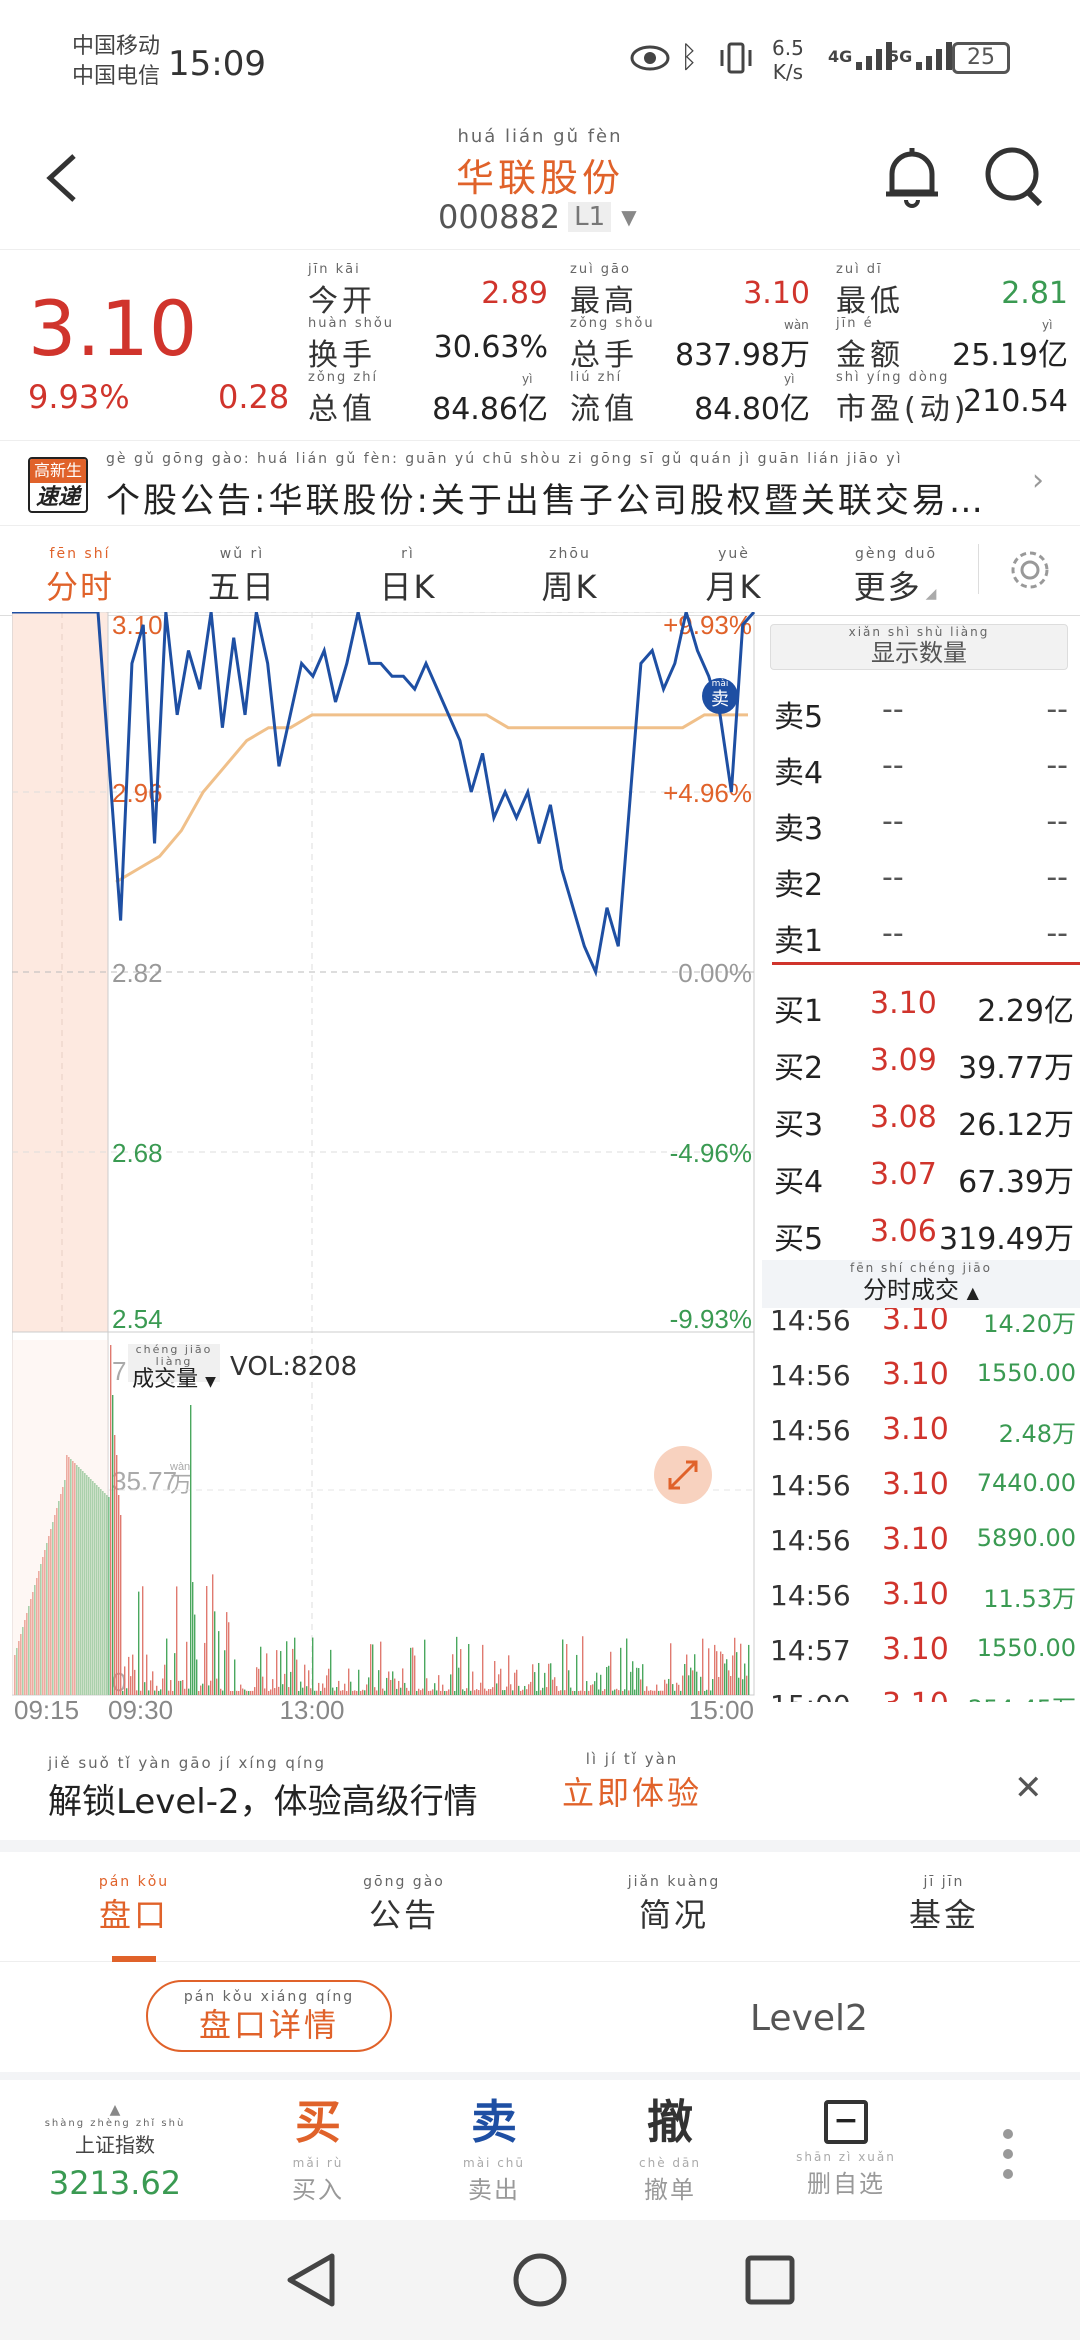 This screenshot has height=2340, width=1080. I want to click on buy-level-row: 买1 3.10 2.29亿, so click(921, 1004).